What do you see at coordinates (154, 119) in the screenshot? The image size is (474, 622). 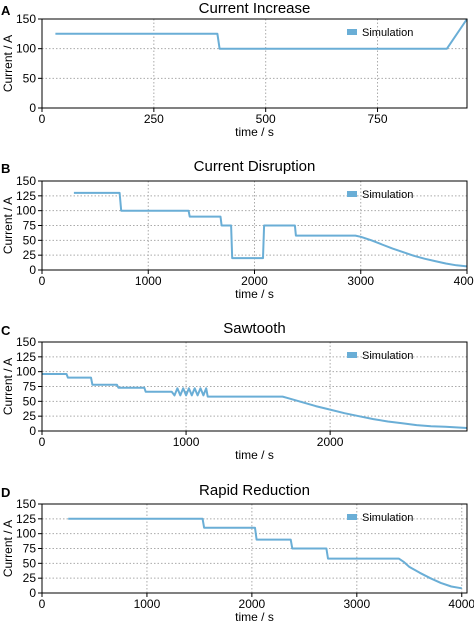 I see `x-tick-label: 250` at bounding box center [154, 119].